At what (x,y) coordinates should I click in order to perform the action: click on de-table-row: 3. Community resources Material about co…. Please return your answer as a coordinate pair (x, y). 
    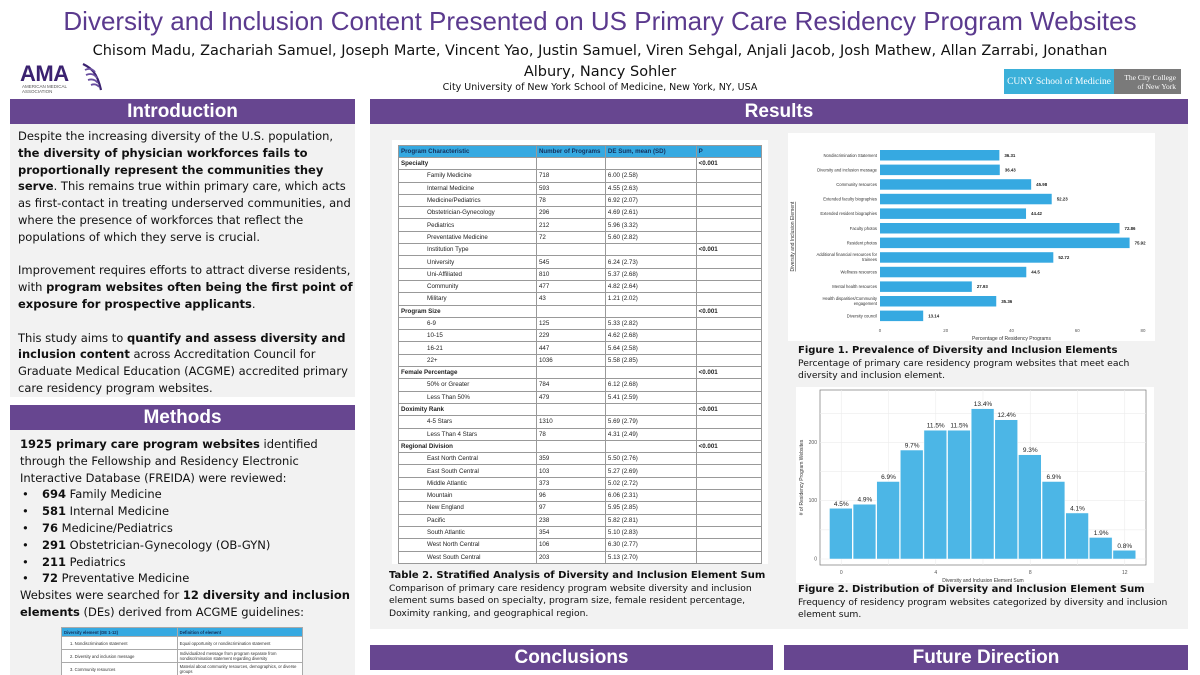
    Looking at the image, I should click on (182, 668).